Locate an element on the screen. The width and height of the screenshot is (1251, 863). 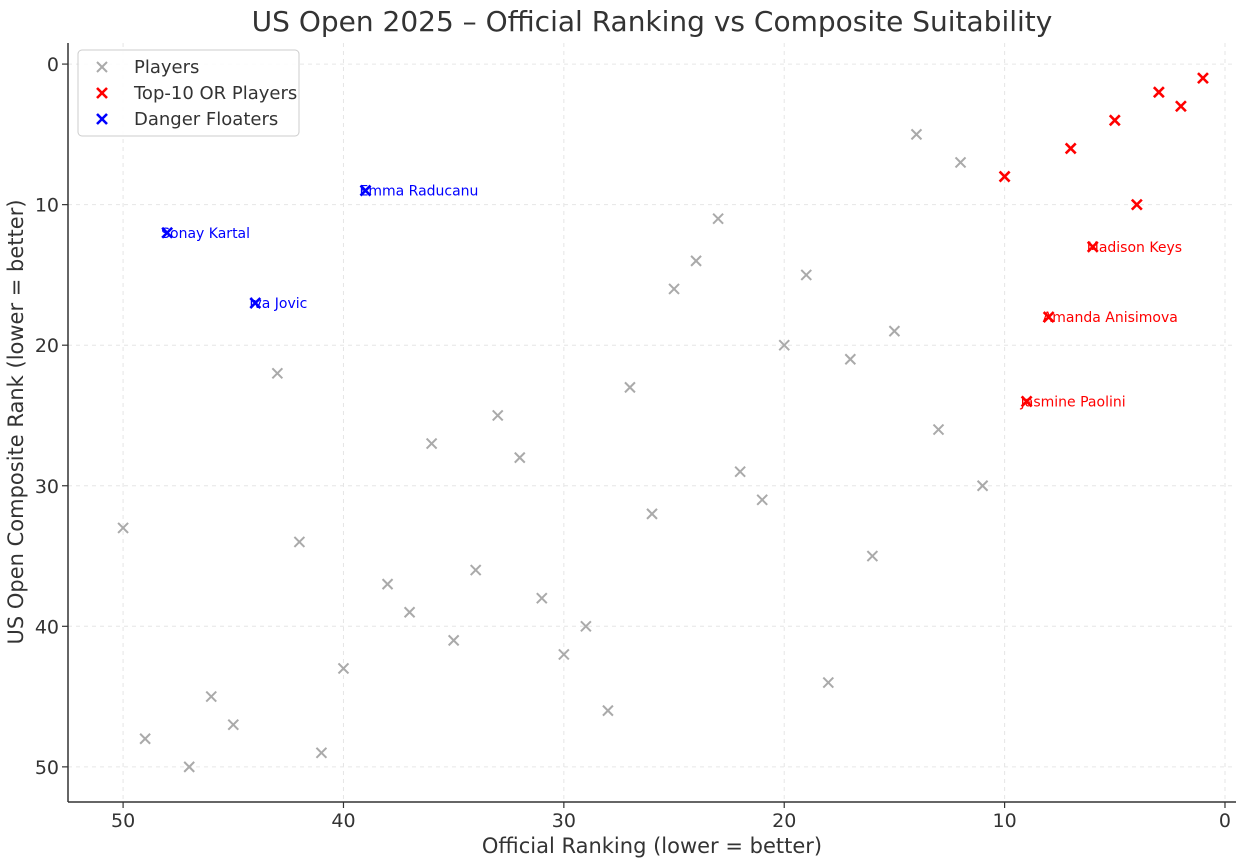
point-label: Madison Keys is located at coordinates (1134, 248).